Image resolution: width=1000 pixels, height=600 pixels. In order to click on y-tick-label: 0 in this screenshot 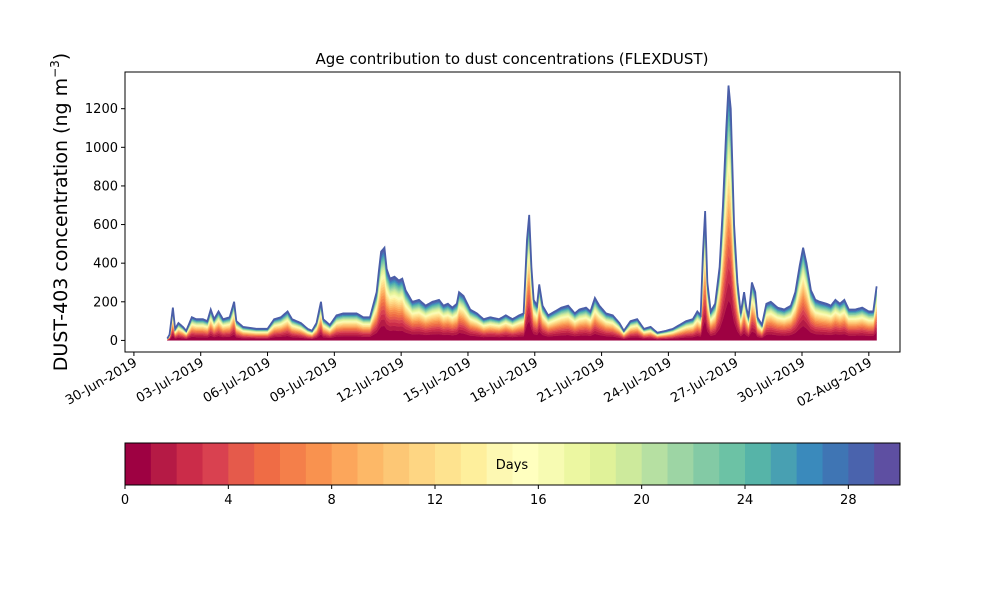, I will do `click(114, 341)`.